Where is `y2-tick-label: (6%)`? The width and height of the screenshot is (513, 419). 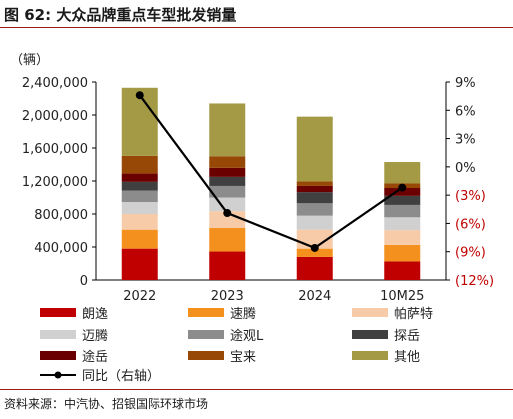 y2-tick-label: (6%) is located at coordinates (470, 224).